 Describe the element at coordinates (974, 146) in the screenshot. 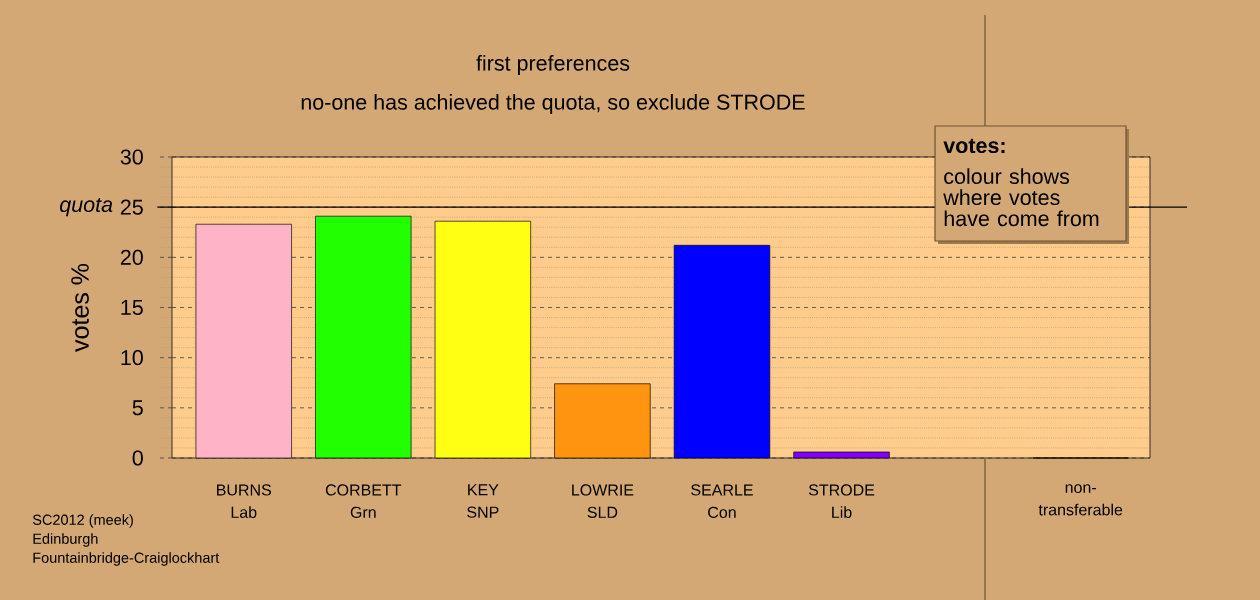

I see `legend-title: votes:` at that location.